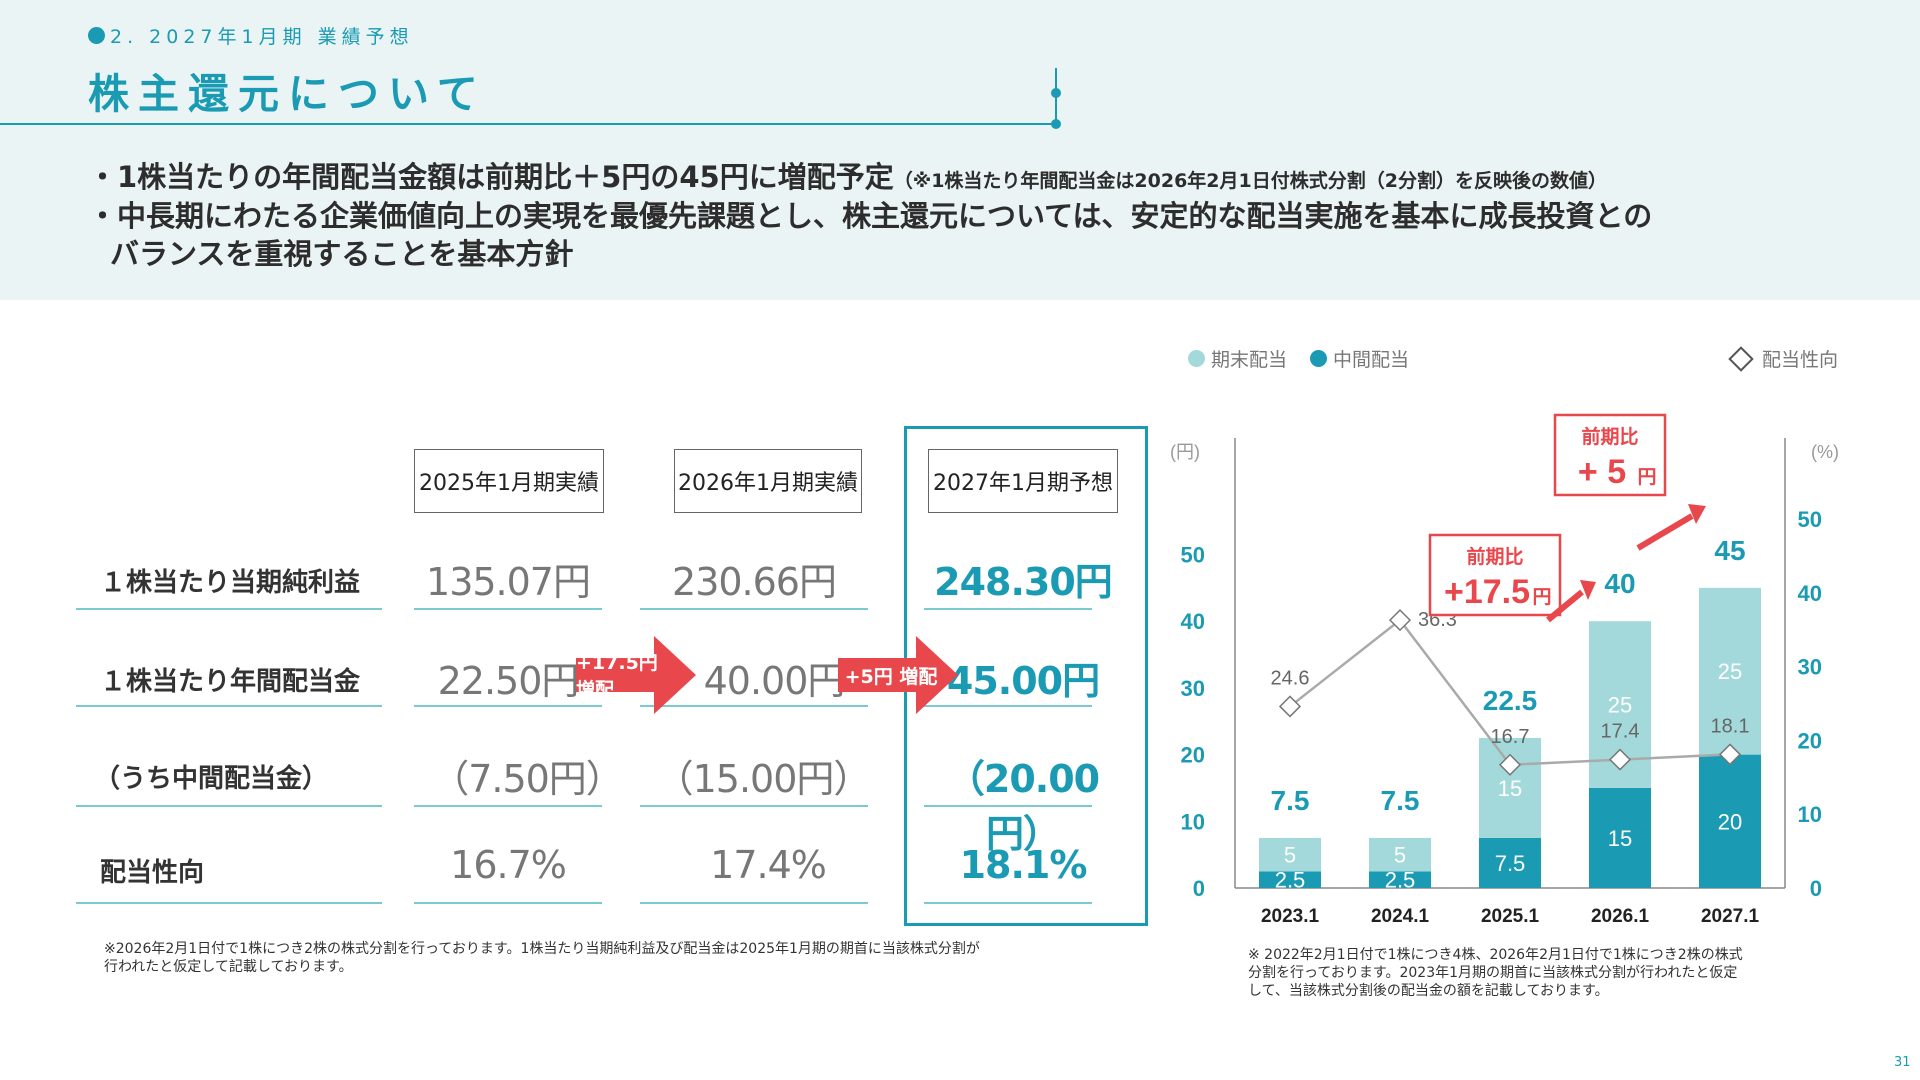  I want to click on callout-1-box, so click(1495, 575).